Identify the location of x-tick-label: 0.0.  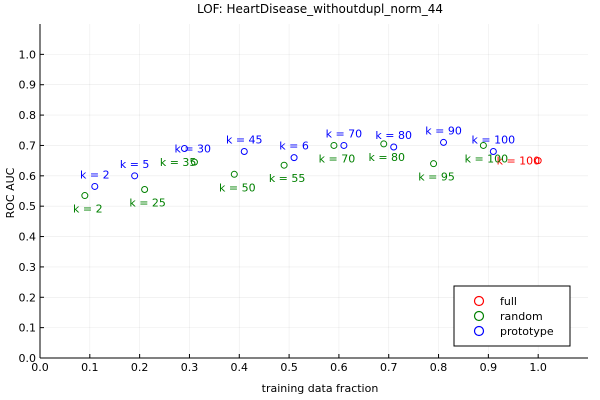
(40, 367).